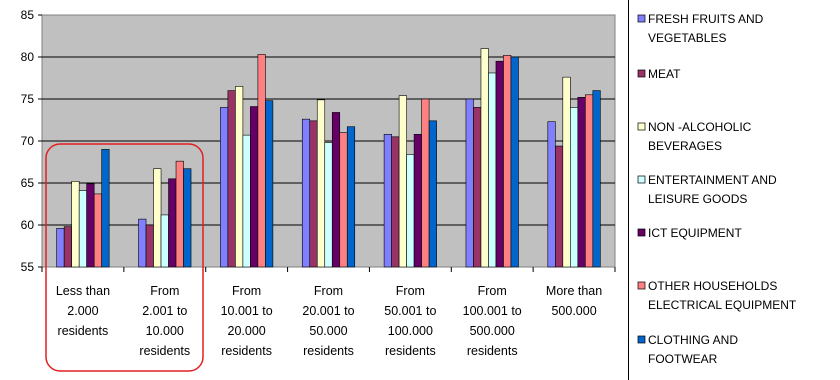 Image resolution: width=840 pixels, height=380 pixels. I want to click on legend-label: VEGETABLES, so click(687, 38).